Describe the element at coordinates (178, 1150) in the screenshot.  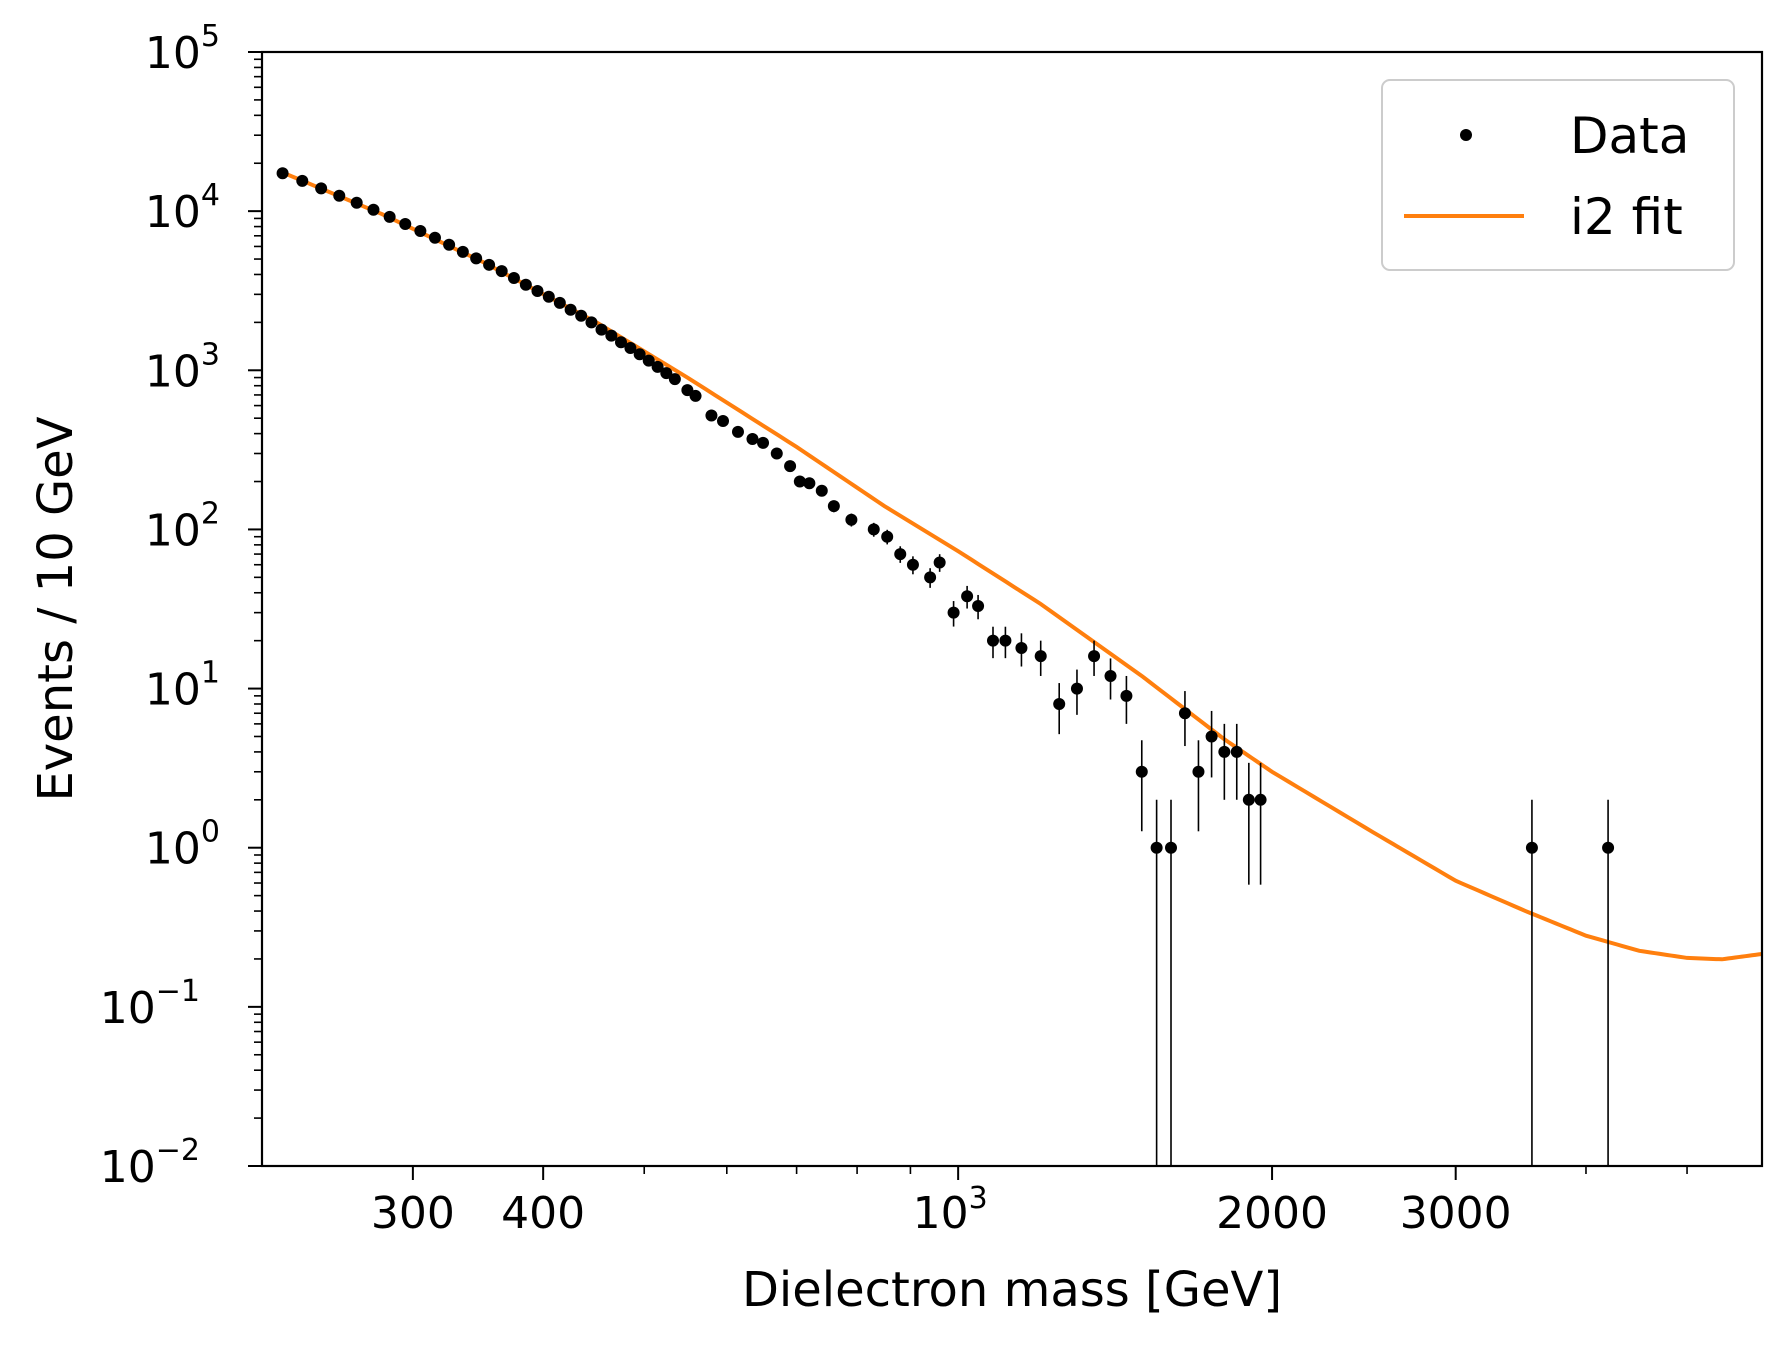
I see `y-tick-exponent: −2` at that location.